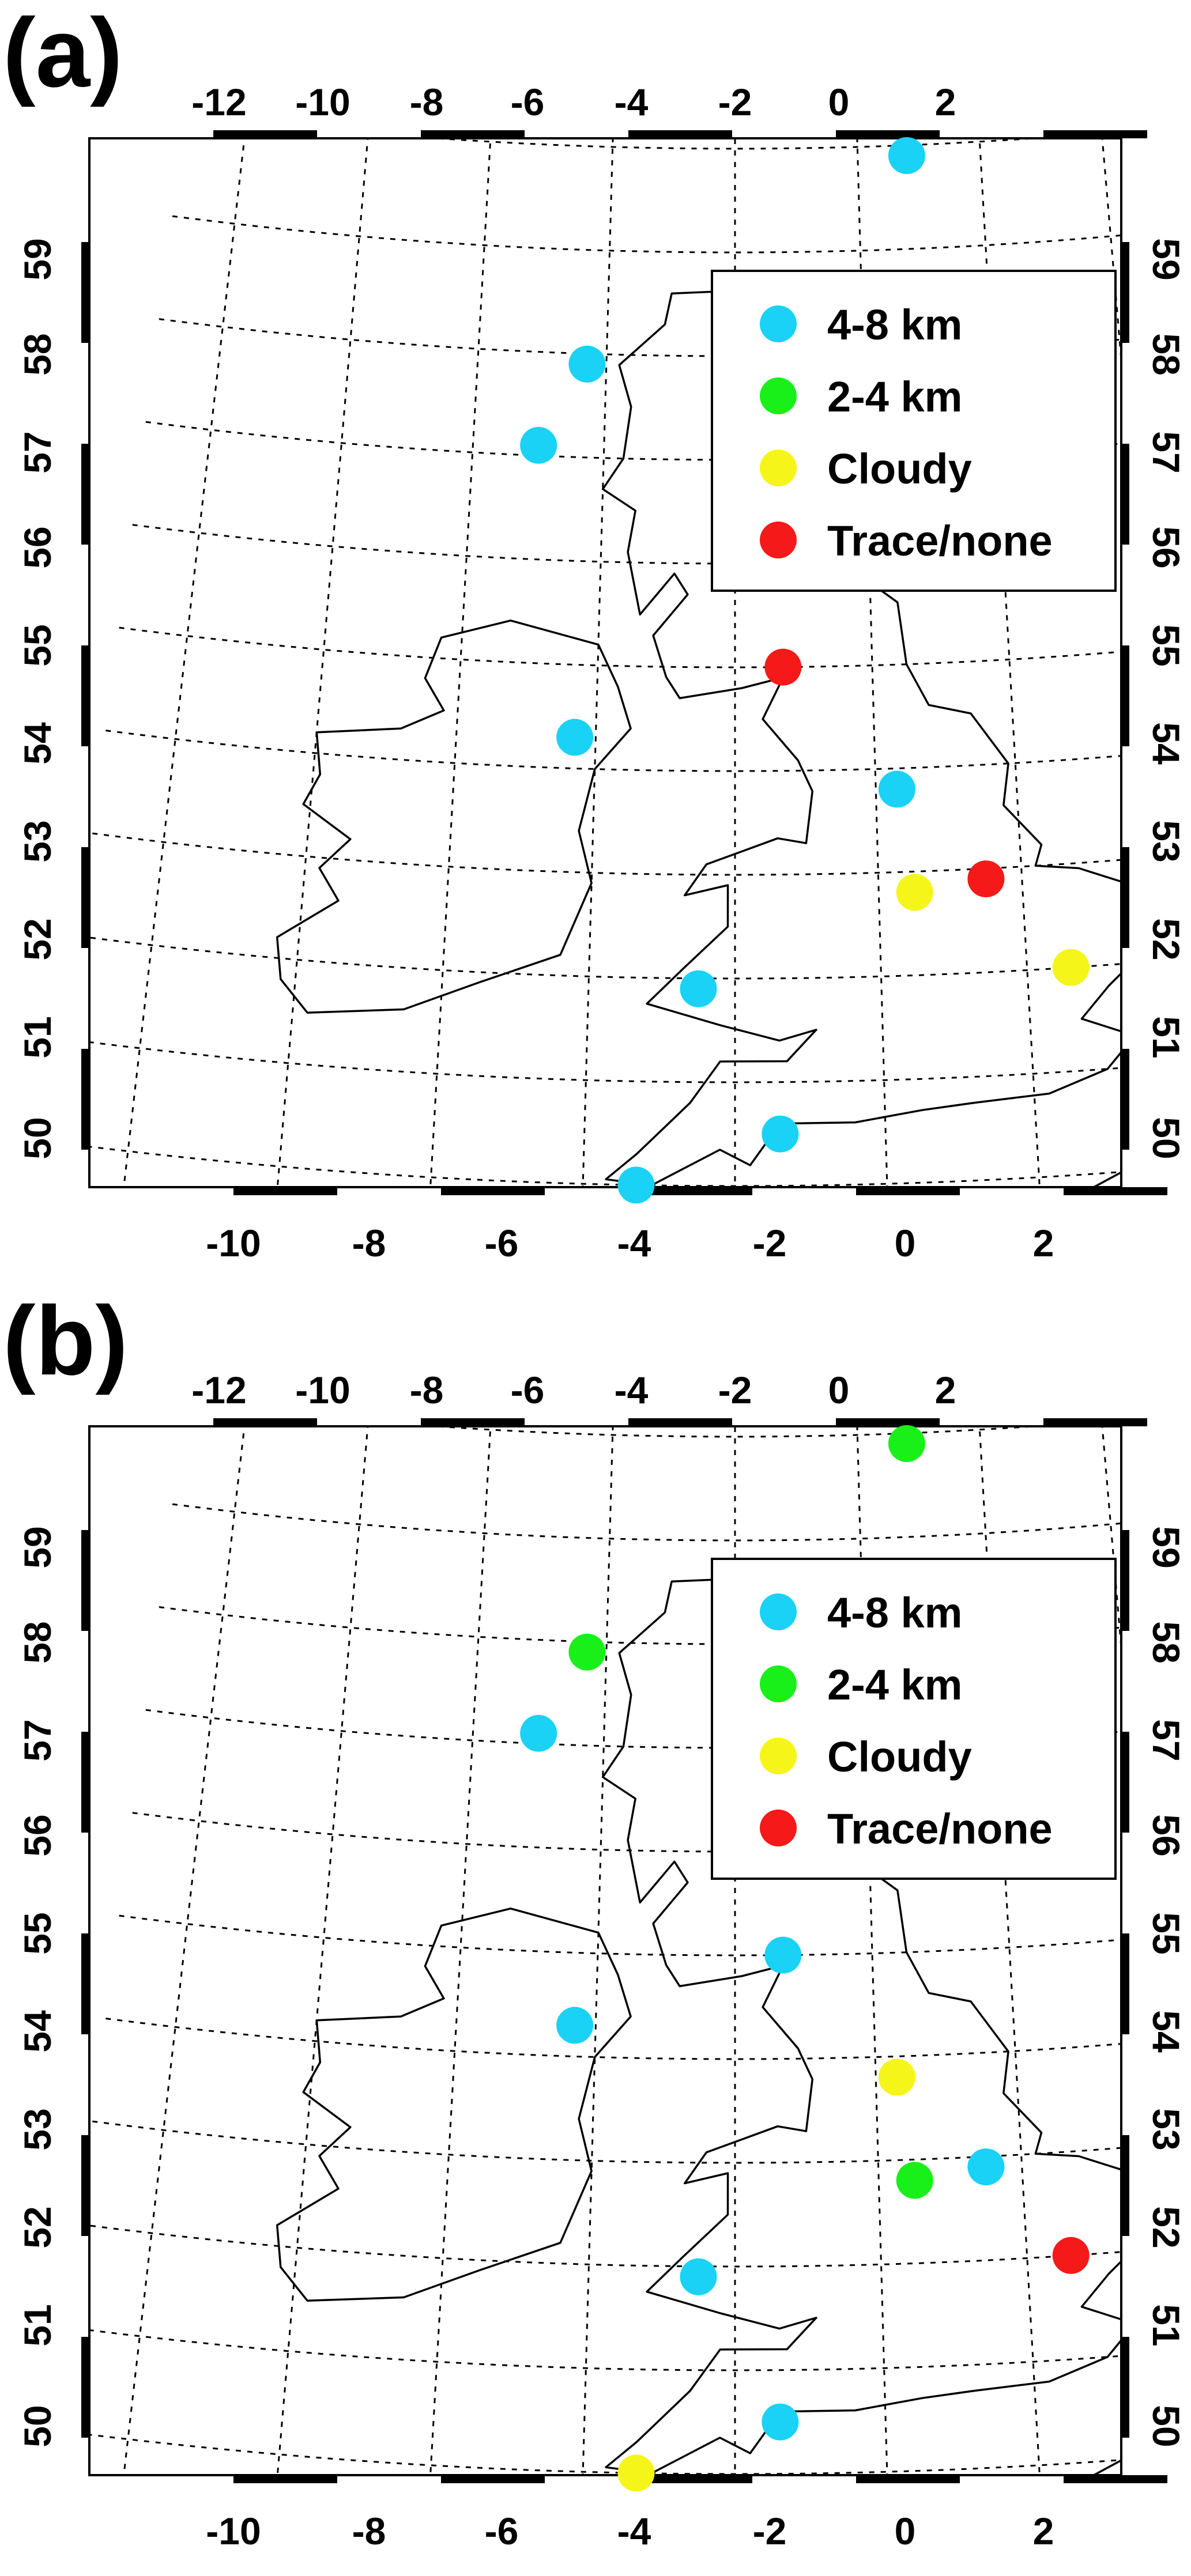 The width and height of the screenshot is (1191, 2576). What do you see at coordinates (37, 1642) in the screenshot?
I see `tick-label-left: 58` at bounding box center [37, 1642].